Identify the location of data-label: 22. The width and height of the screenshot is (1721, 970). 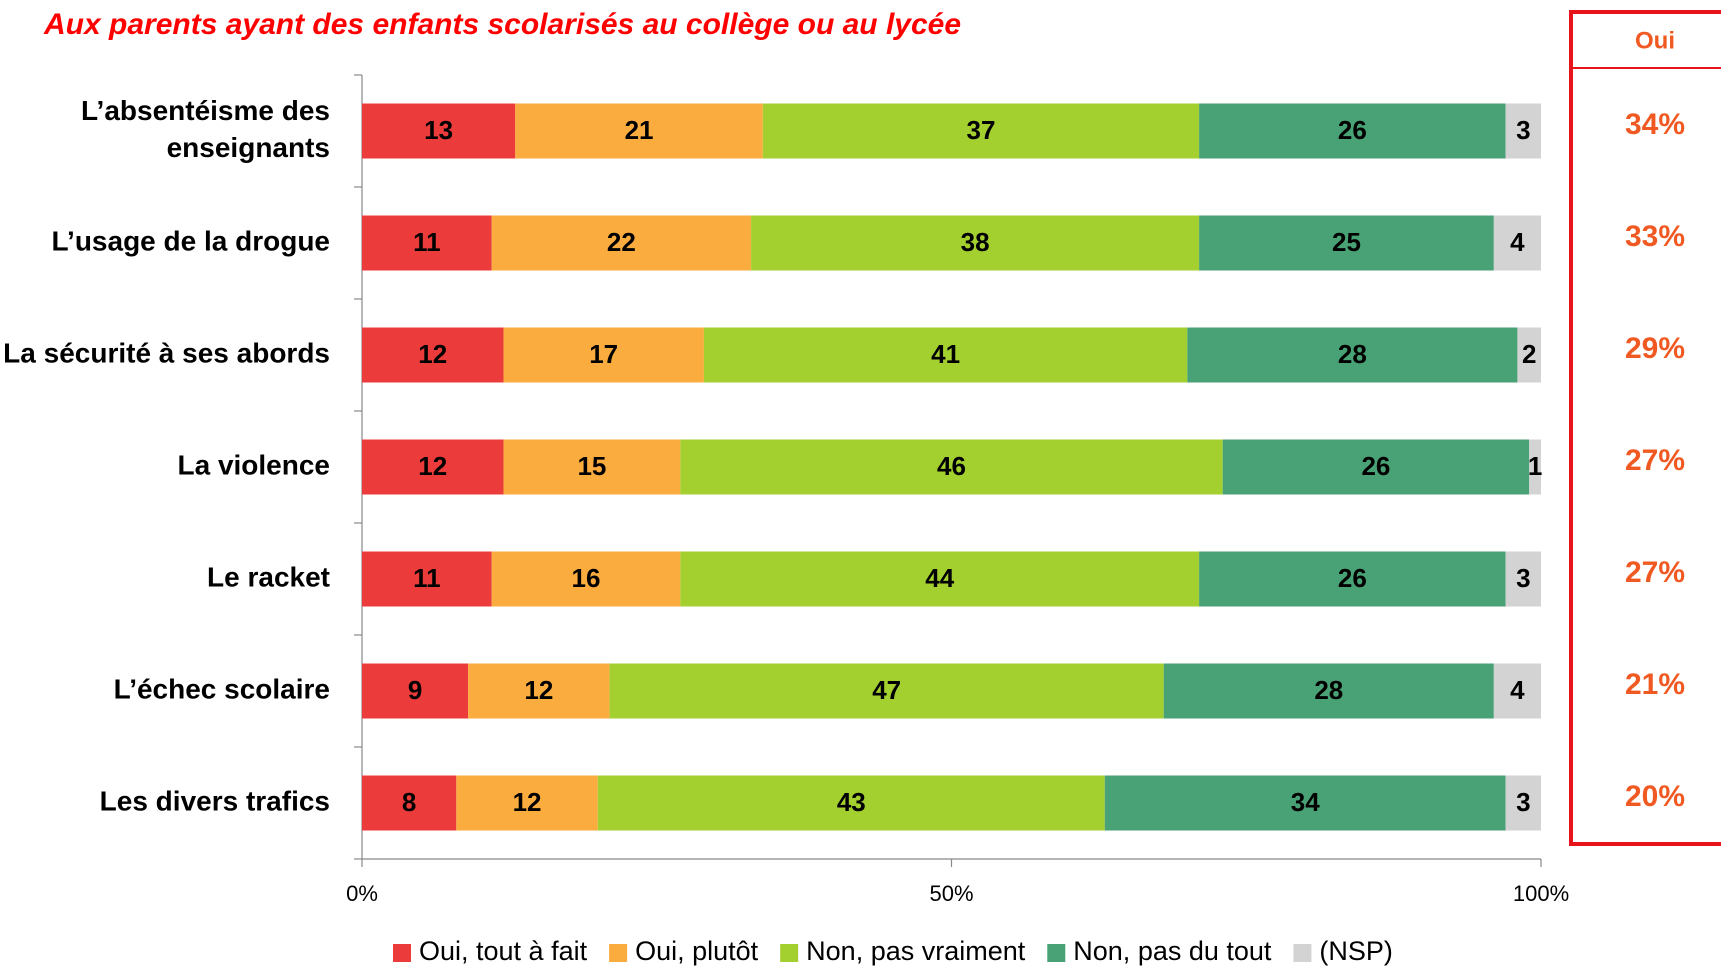
(621, 242).